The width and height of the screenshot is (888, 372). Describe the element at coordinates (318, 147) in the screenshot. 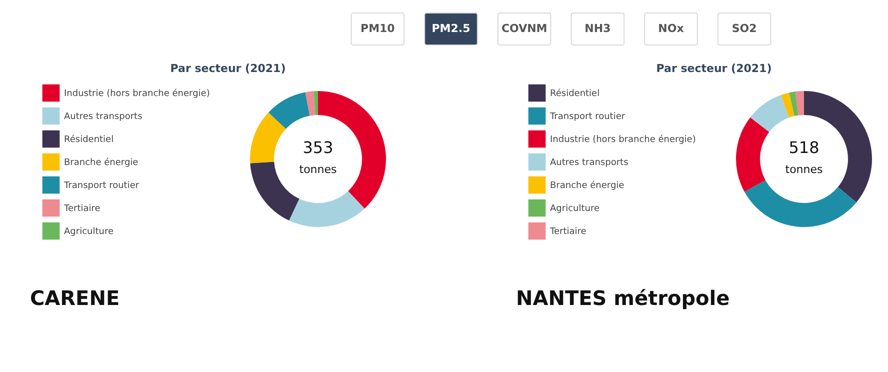

I see `text: 353` at that location.